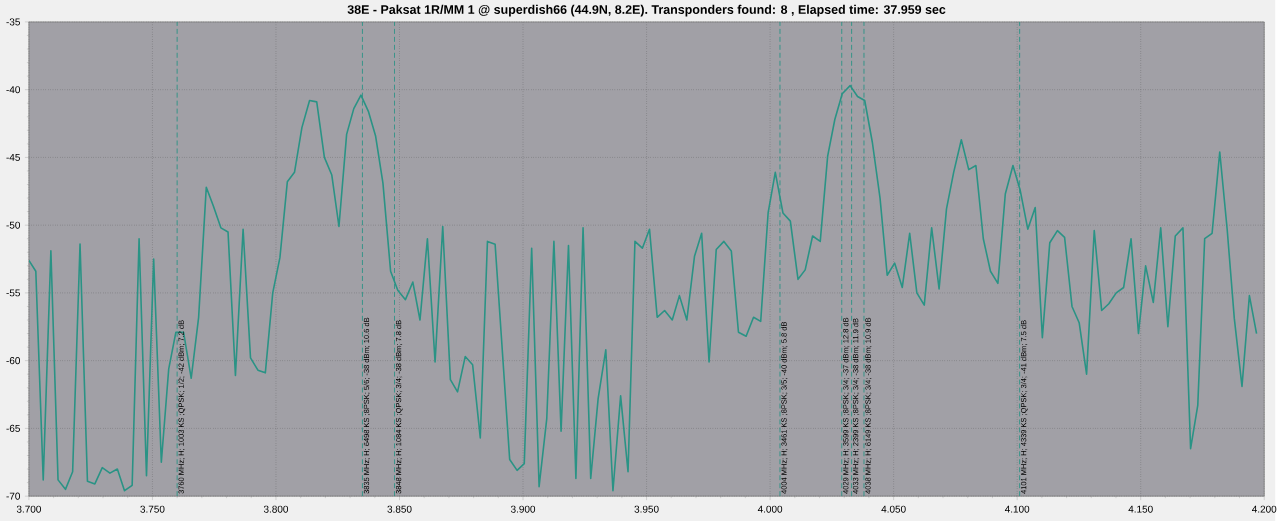  I want to click on y-tick-label: -60, so click(13, 361).